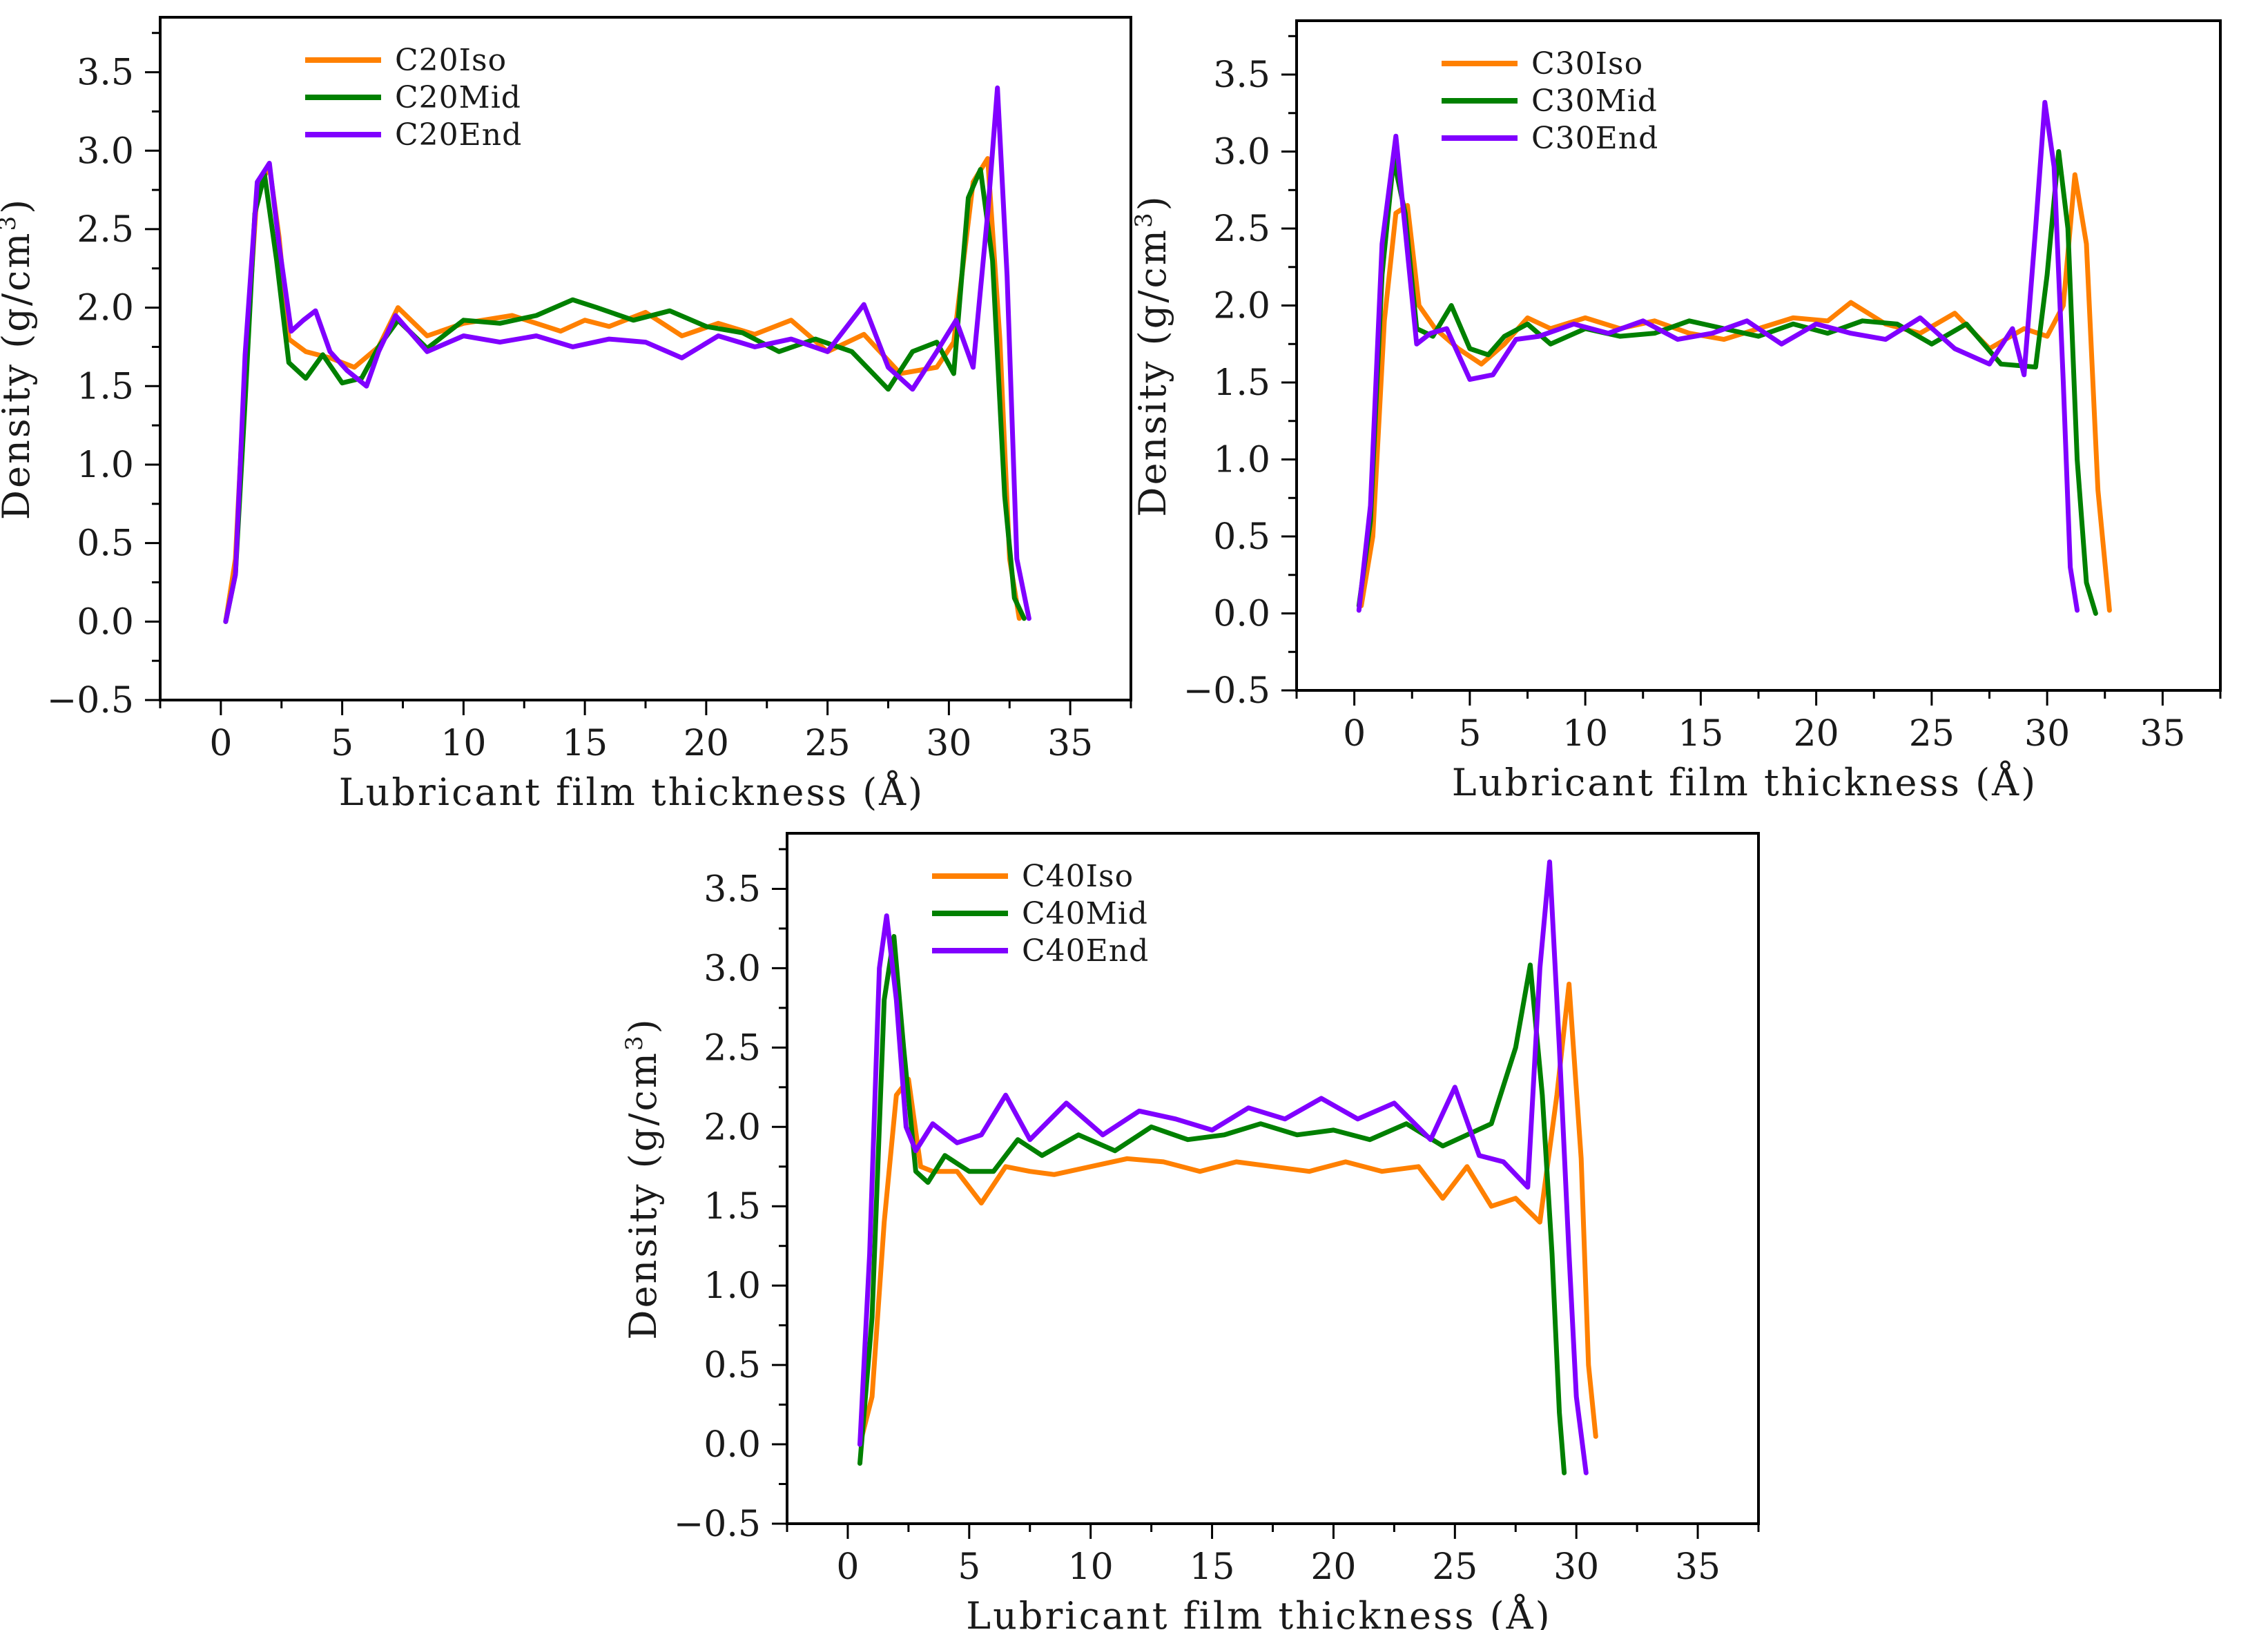 The image size is (2268, 1630). I want to click on legend-label-c20iso: C20Iso, so click(451, 60).